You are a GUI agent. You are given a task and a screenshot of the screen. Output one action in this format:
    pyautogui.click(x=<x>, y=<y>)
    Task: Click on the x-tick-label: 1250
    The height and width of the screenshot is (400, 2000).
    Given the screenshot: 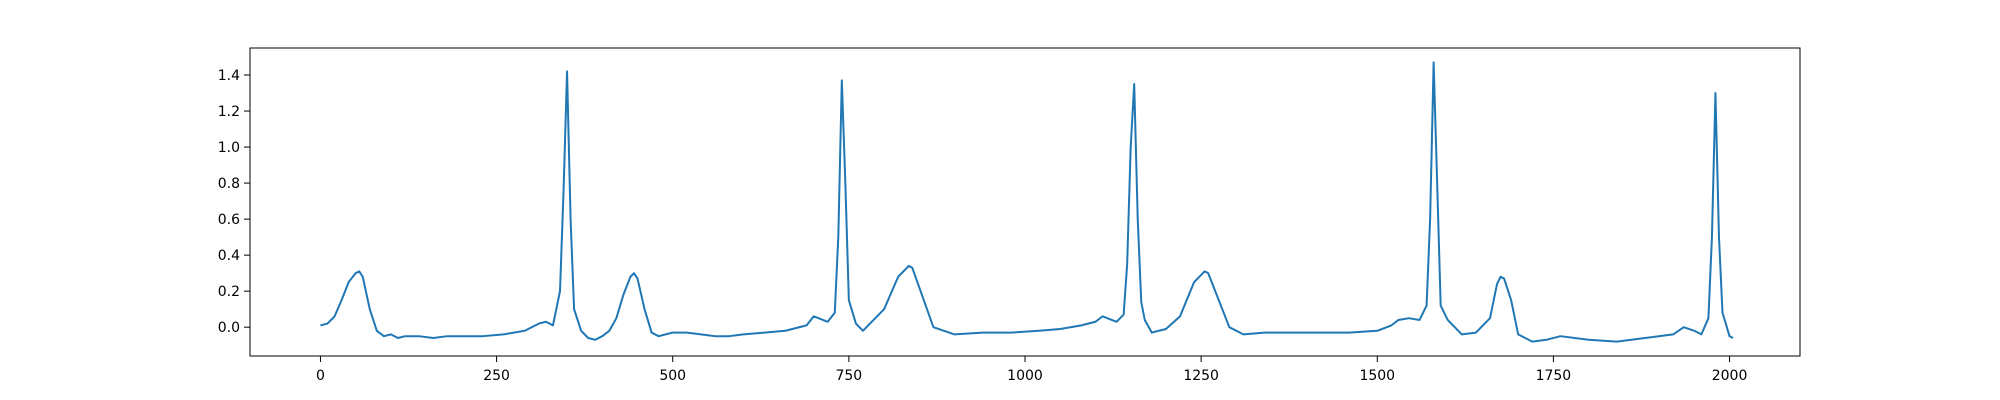 What is the action you would take?
    pyautogui.click(x=1201, y=376)
    